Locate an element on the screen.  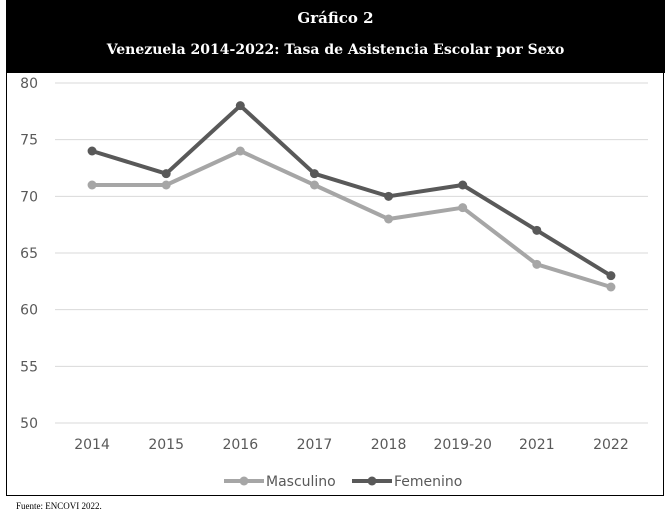
source-note: Fuente: ENCOVI 2022. is located at coordinates (59, 506).